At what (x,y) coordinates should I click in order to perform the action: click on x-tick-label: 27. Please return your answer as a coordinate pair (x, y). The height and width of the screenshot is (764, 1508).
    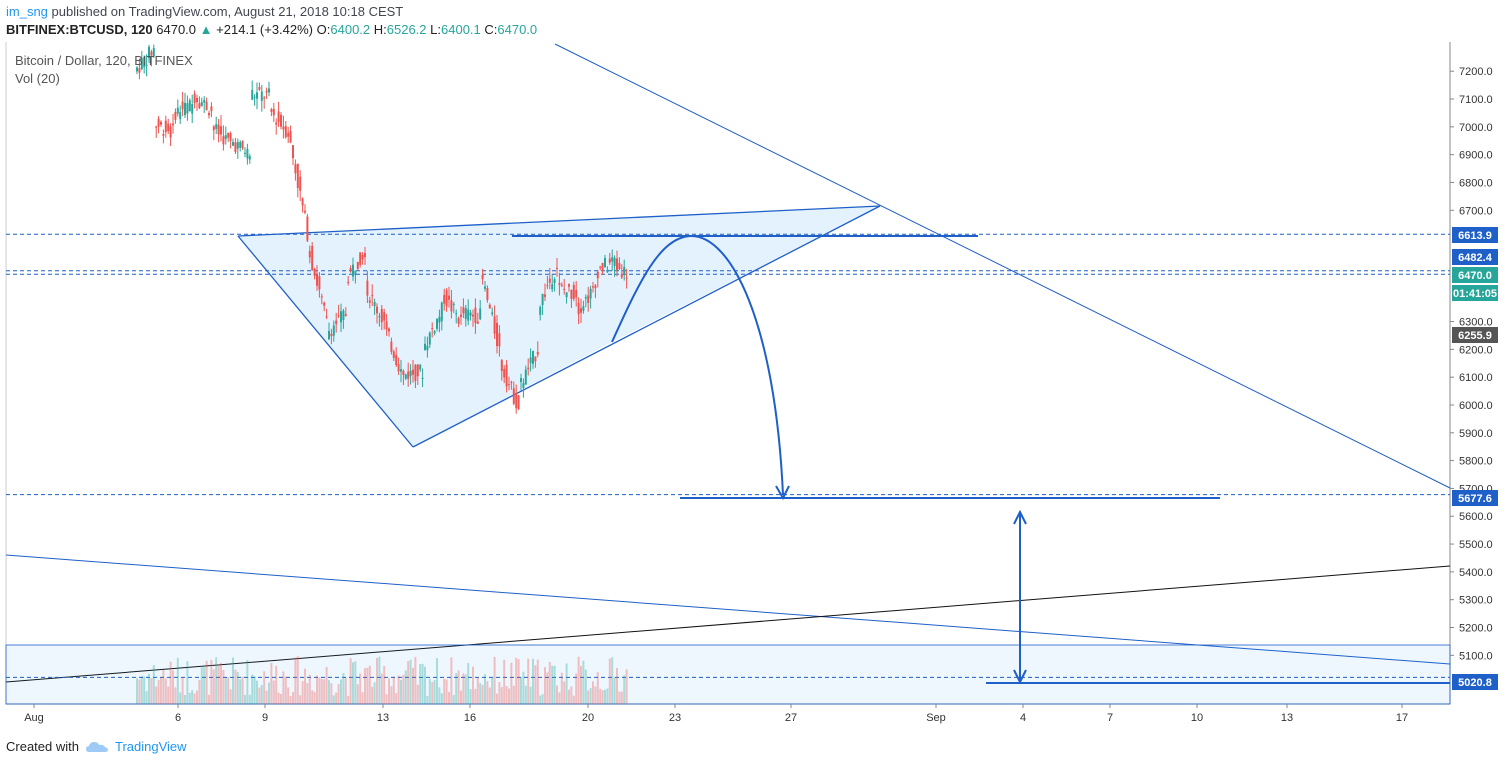
    Looking at the image, I should click on (791, 718).